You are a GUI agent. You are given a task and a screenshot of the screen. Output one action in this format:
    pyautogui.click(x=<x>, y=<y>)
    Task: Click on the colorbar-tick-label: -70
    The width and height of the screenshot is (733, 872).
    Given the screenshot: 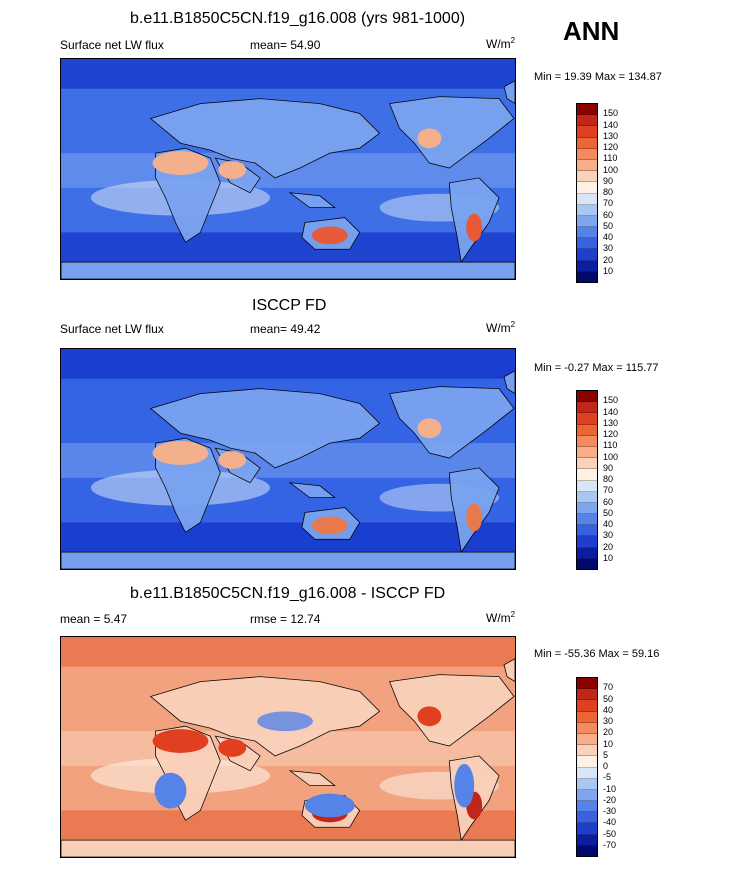 What is the action you would take?
    pyautogui.click(x=610, y=844)
    